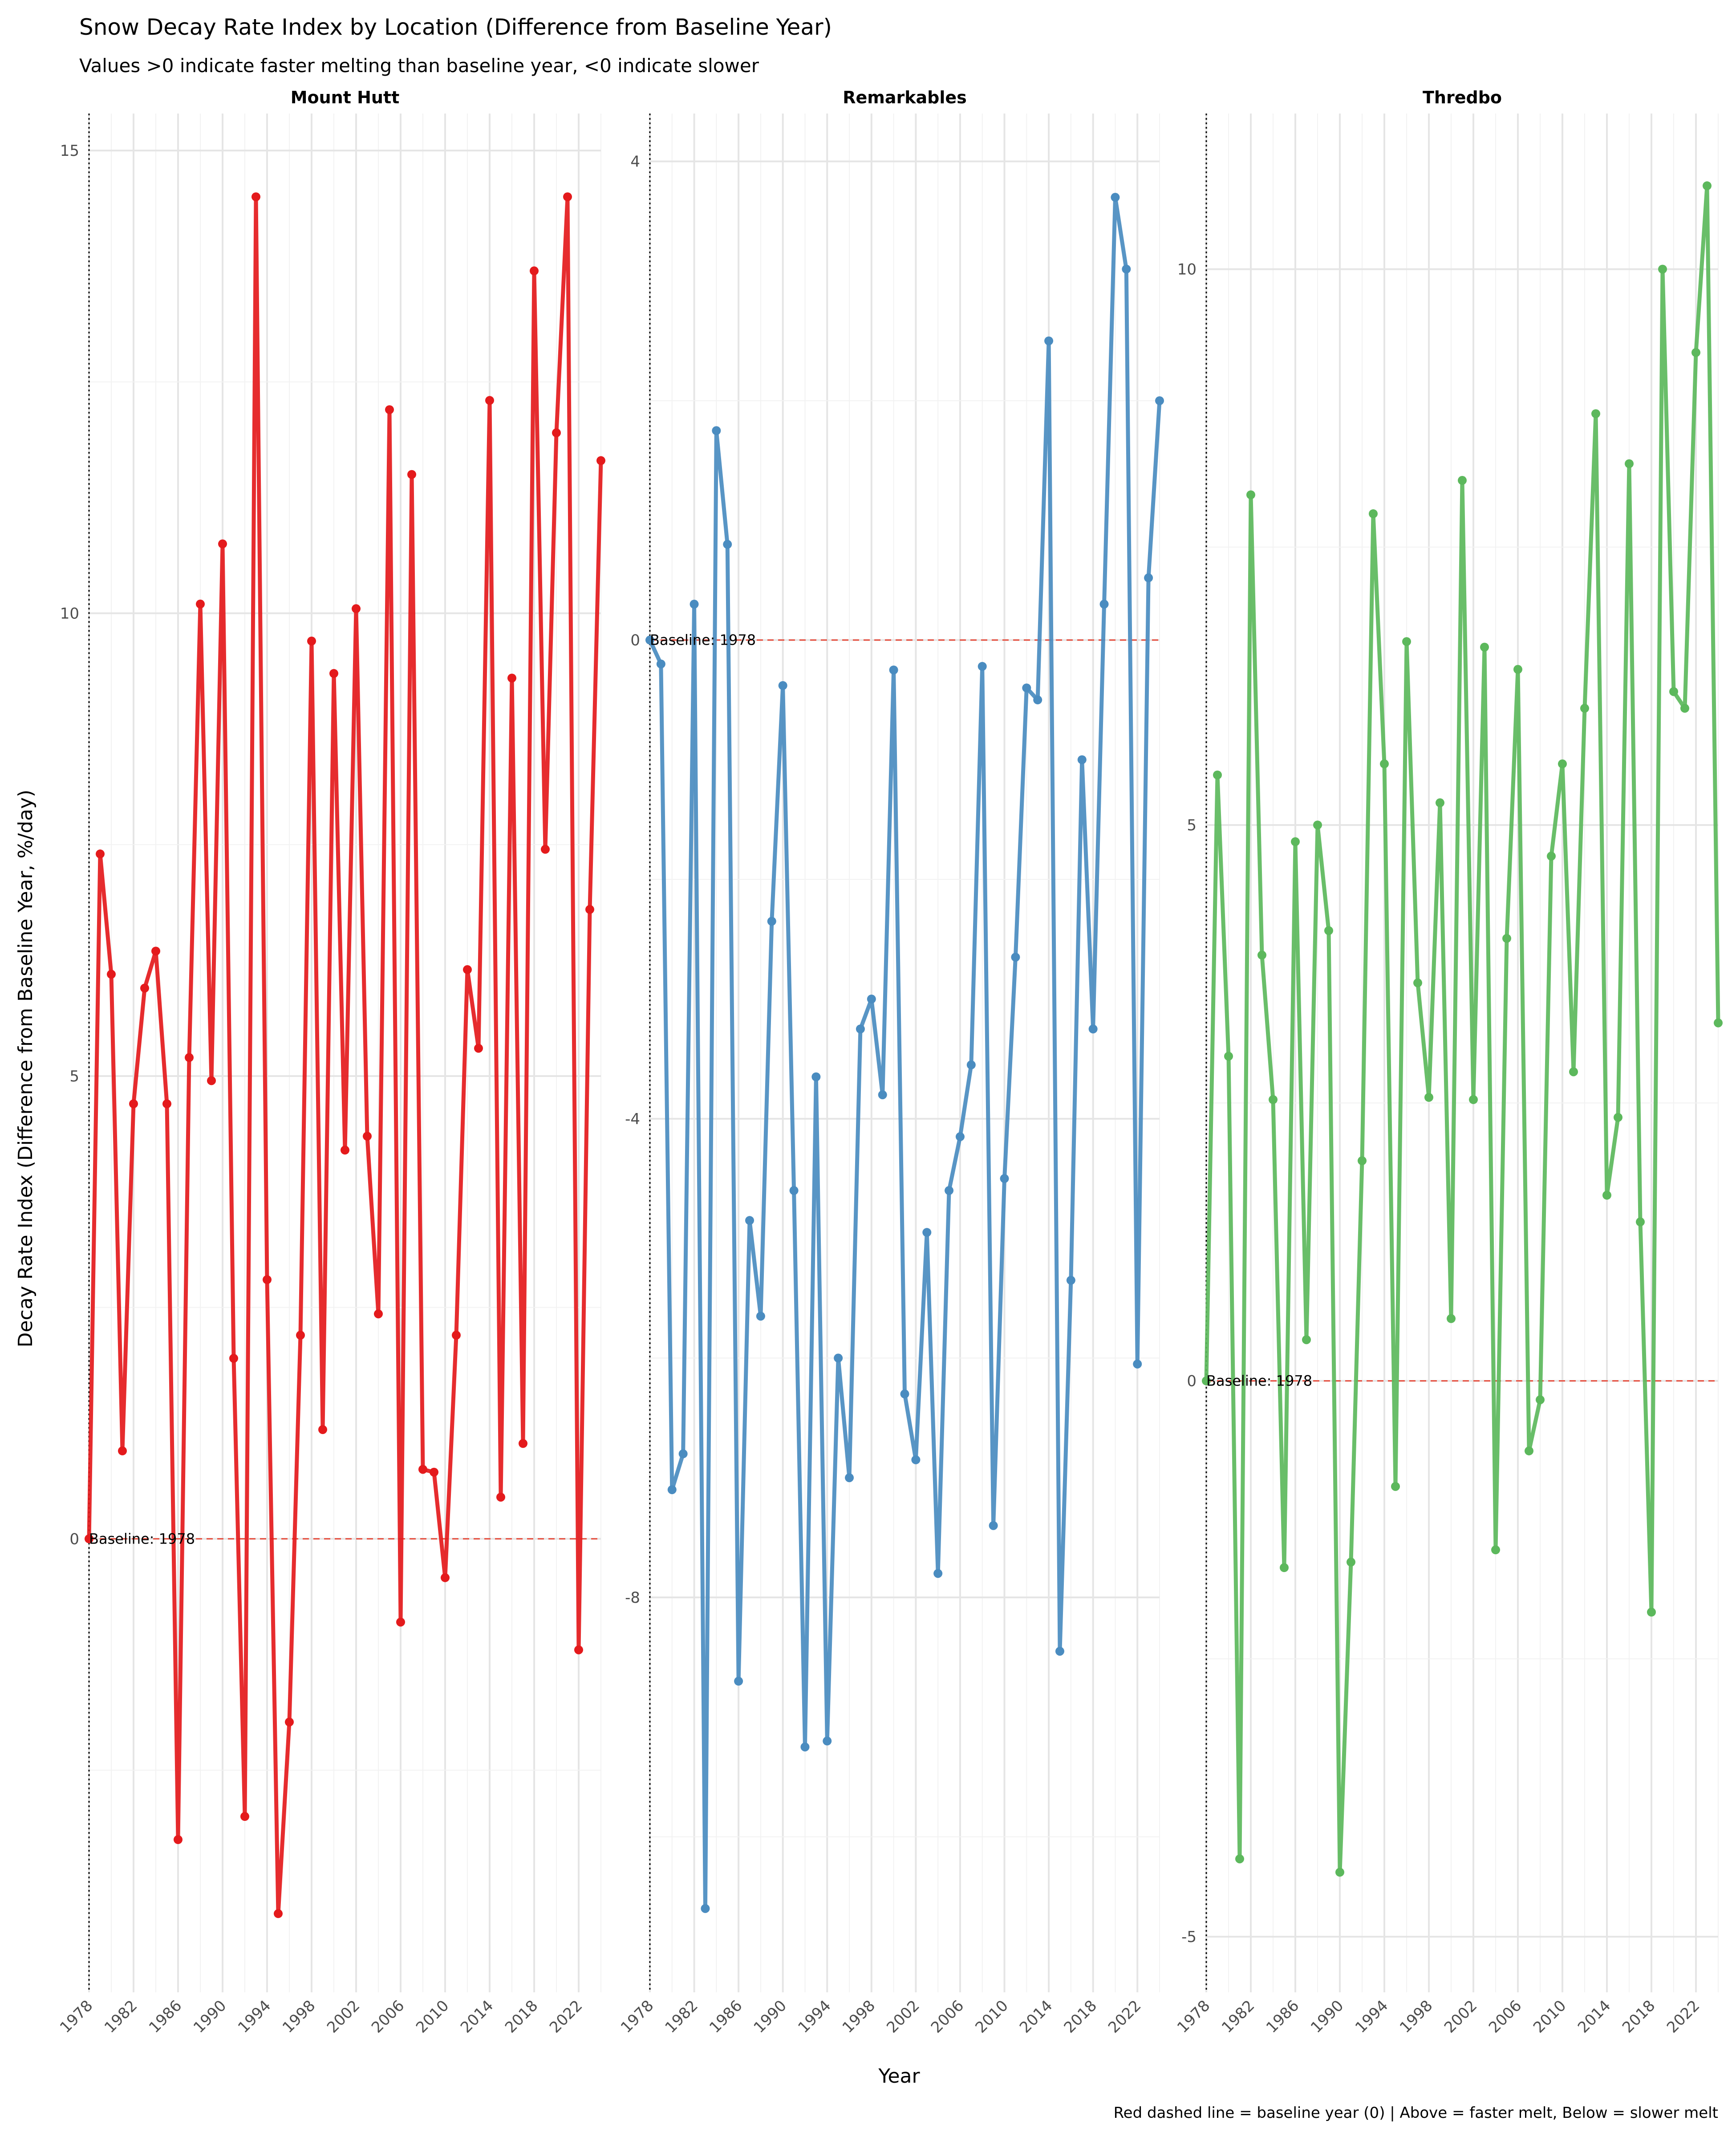 Image resolution: width=1736 pixels, height=2137 pixels. What do you see at coordinates (632, 1119) in the screenshot?
I see `y-tick-label: -4` at bounding box center [632, 1119].